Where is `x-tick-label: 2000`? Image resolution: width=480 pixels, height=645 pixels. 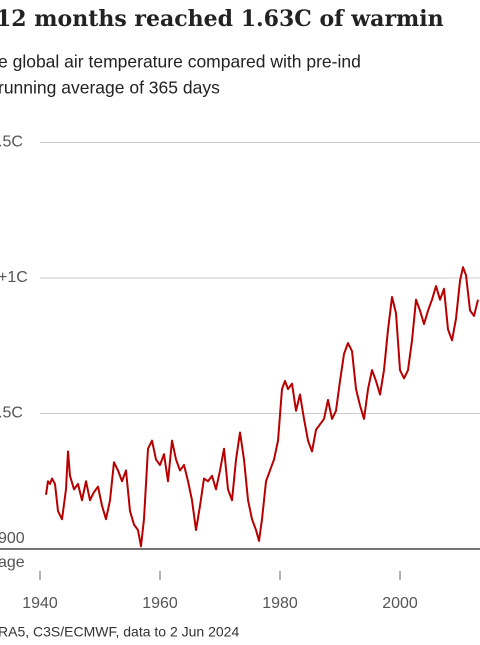 x-tick-label: 2000 is located at coordinates (400, 603).